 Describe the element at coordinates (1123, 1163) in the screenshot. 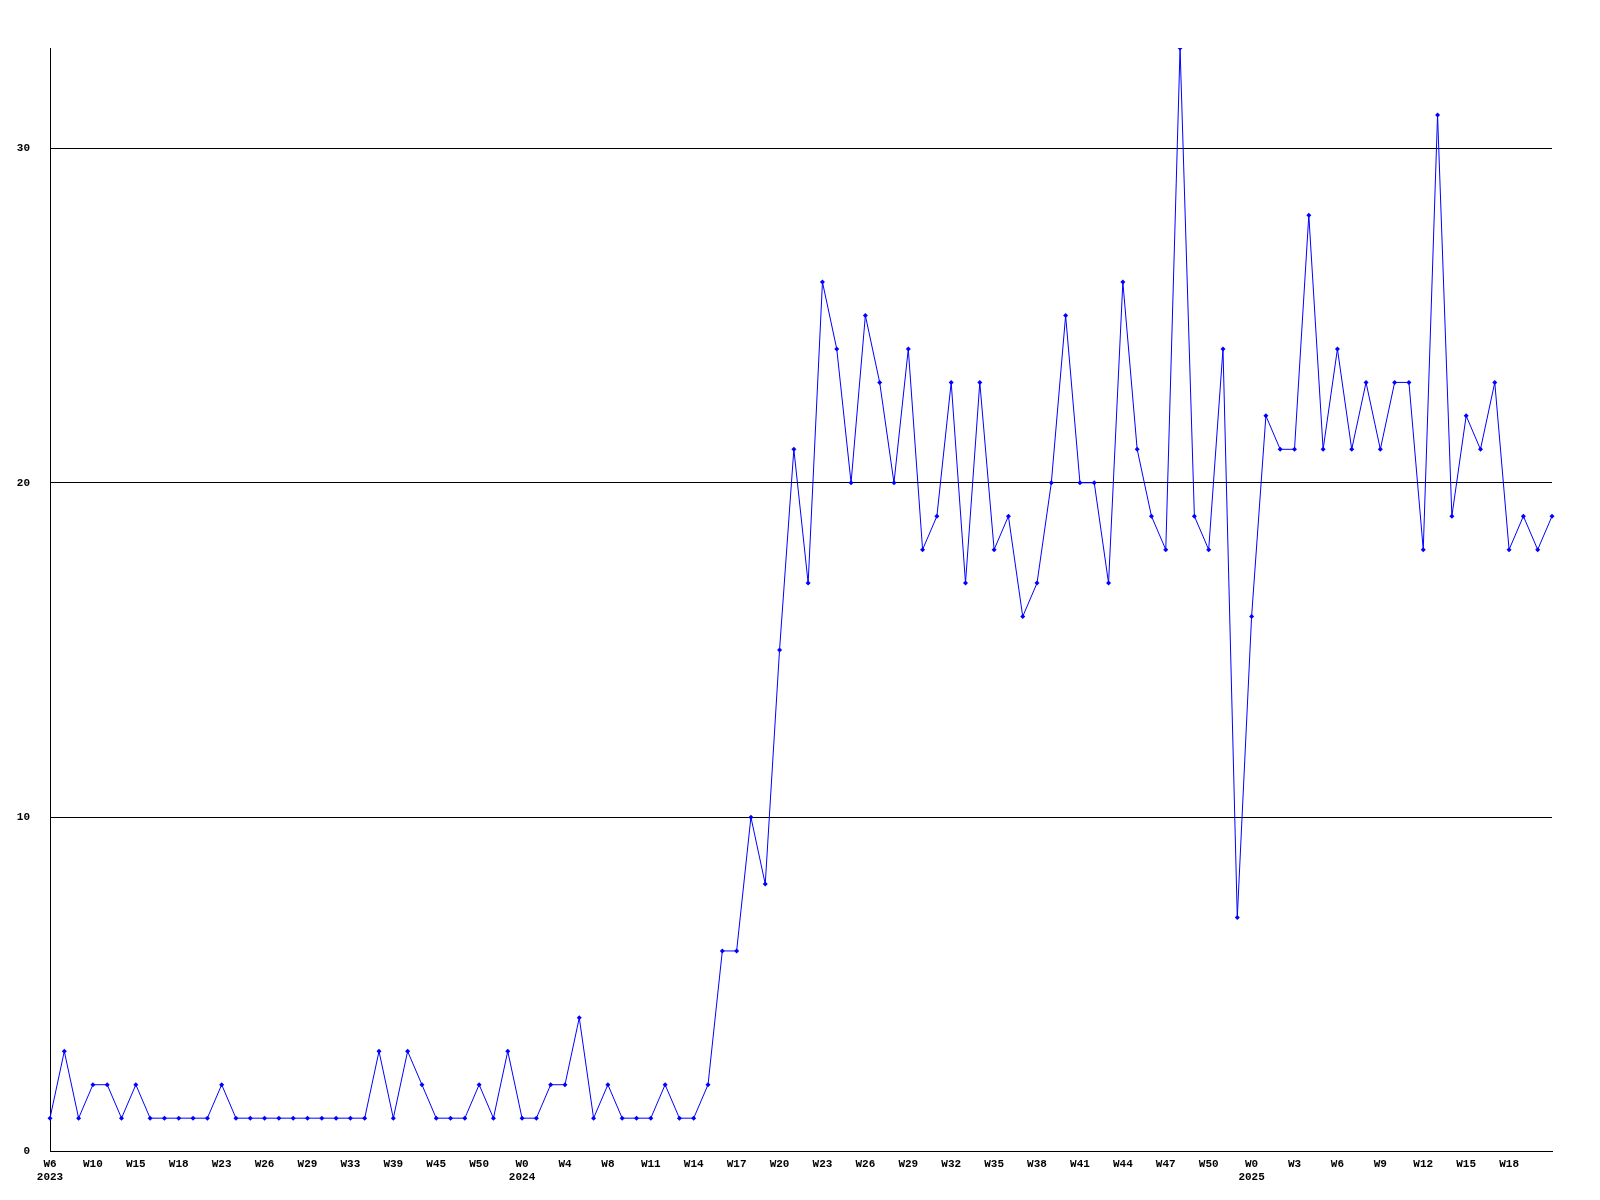

I see `x-tick-label: W44` at that location.